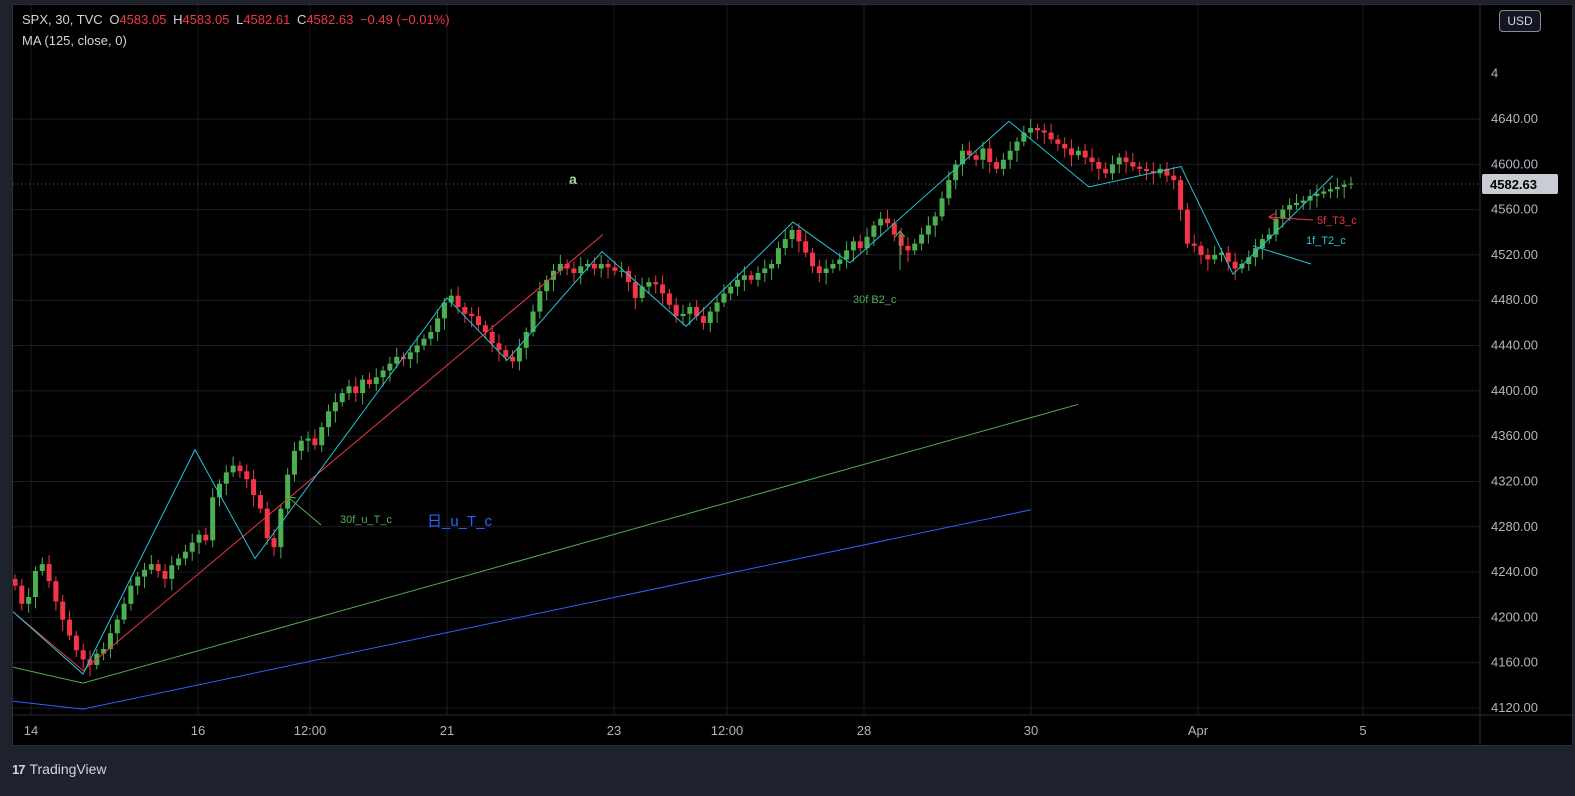 The width and height of the screenshot is (1575, 796). I want to click on symbol-label: SPX, 30, TVC, so click(62, 19).